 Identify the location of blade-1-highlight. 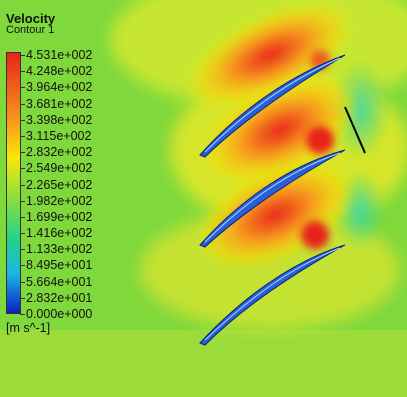
(272, 105).